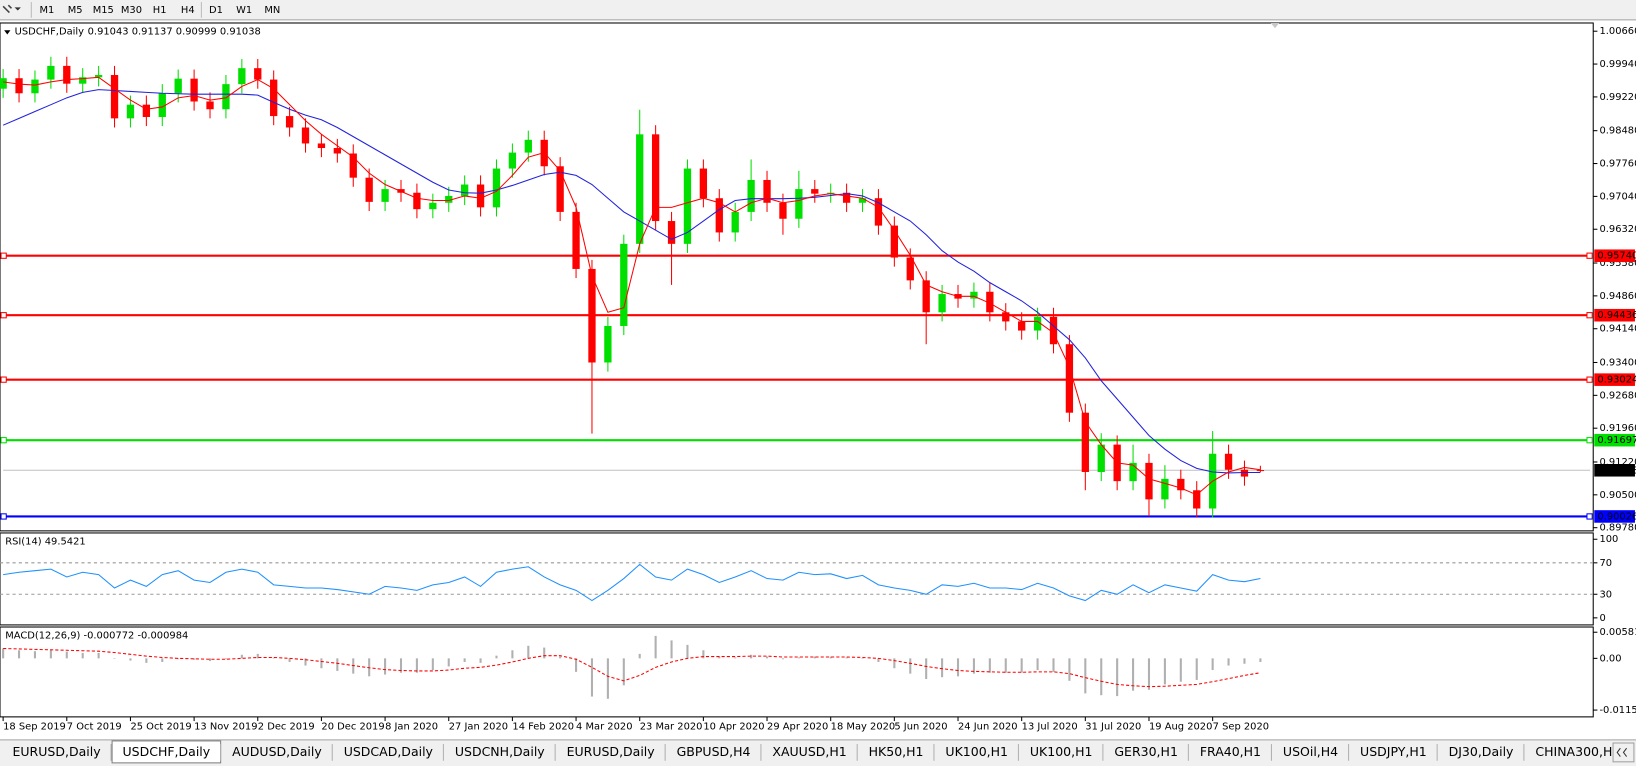 This screenshot has height=766, width=1636. Describe the element at coordinates (733, 726) in the screenshot. I see `x-tick-label: 10 Apr 2020` at that location.